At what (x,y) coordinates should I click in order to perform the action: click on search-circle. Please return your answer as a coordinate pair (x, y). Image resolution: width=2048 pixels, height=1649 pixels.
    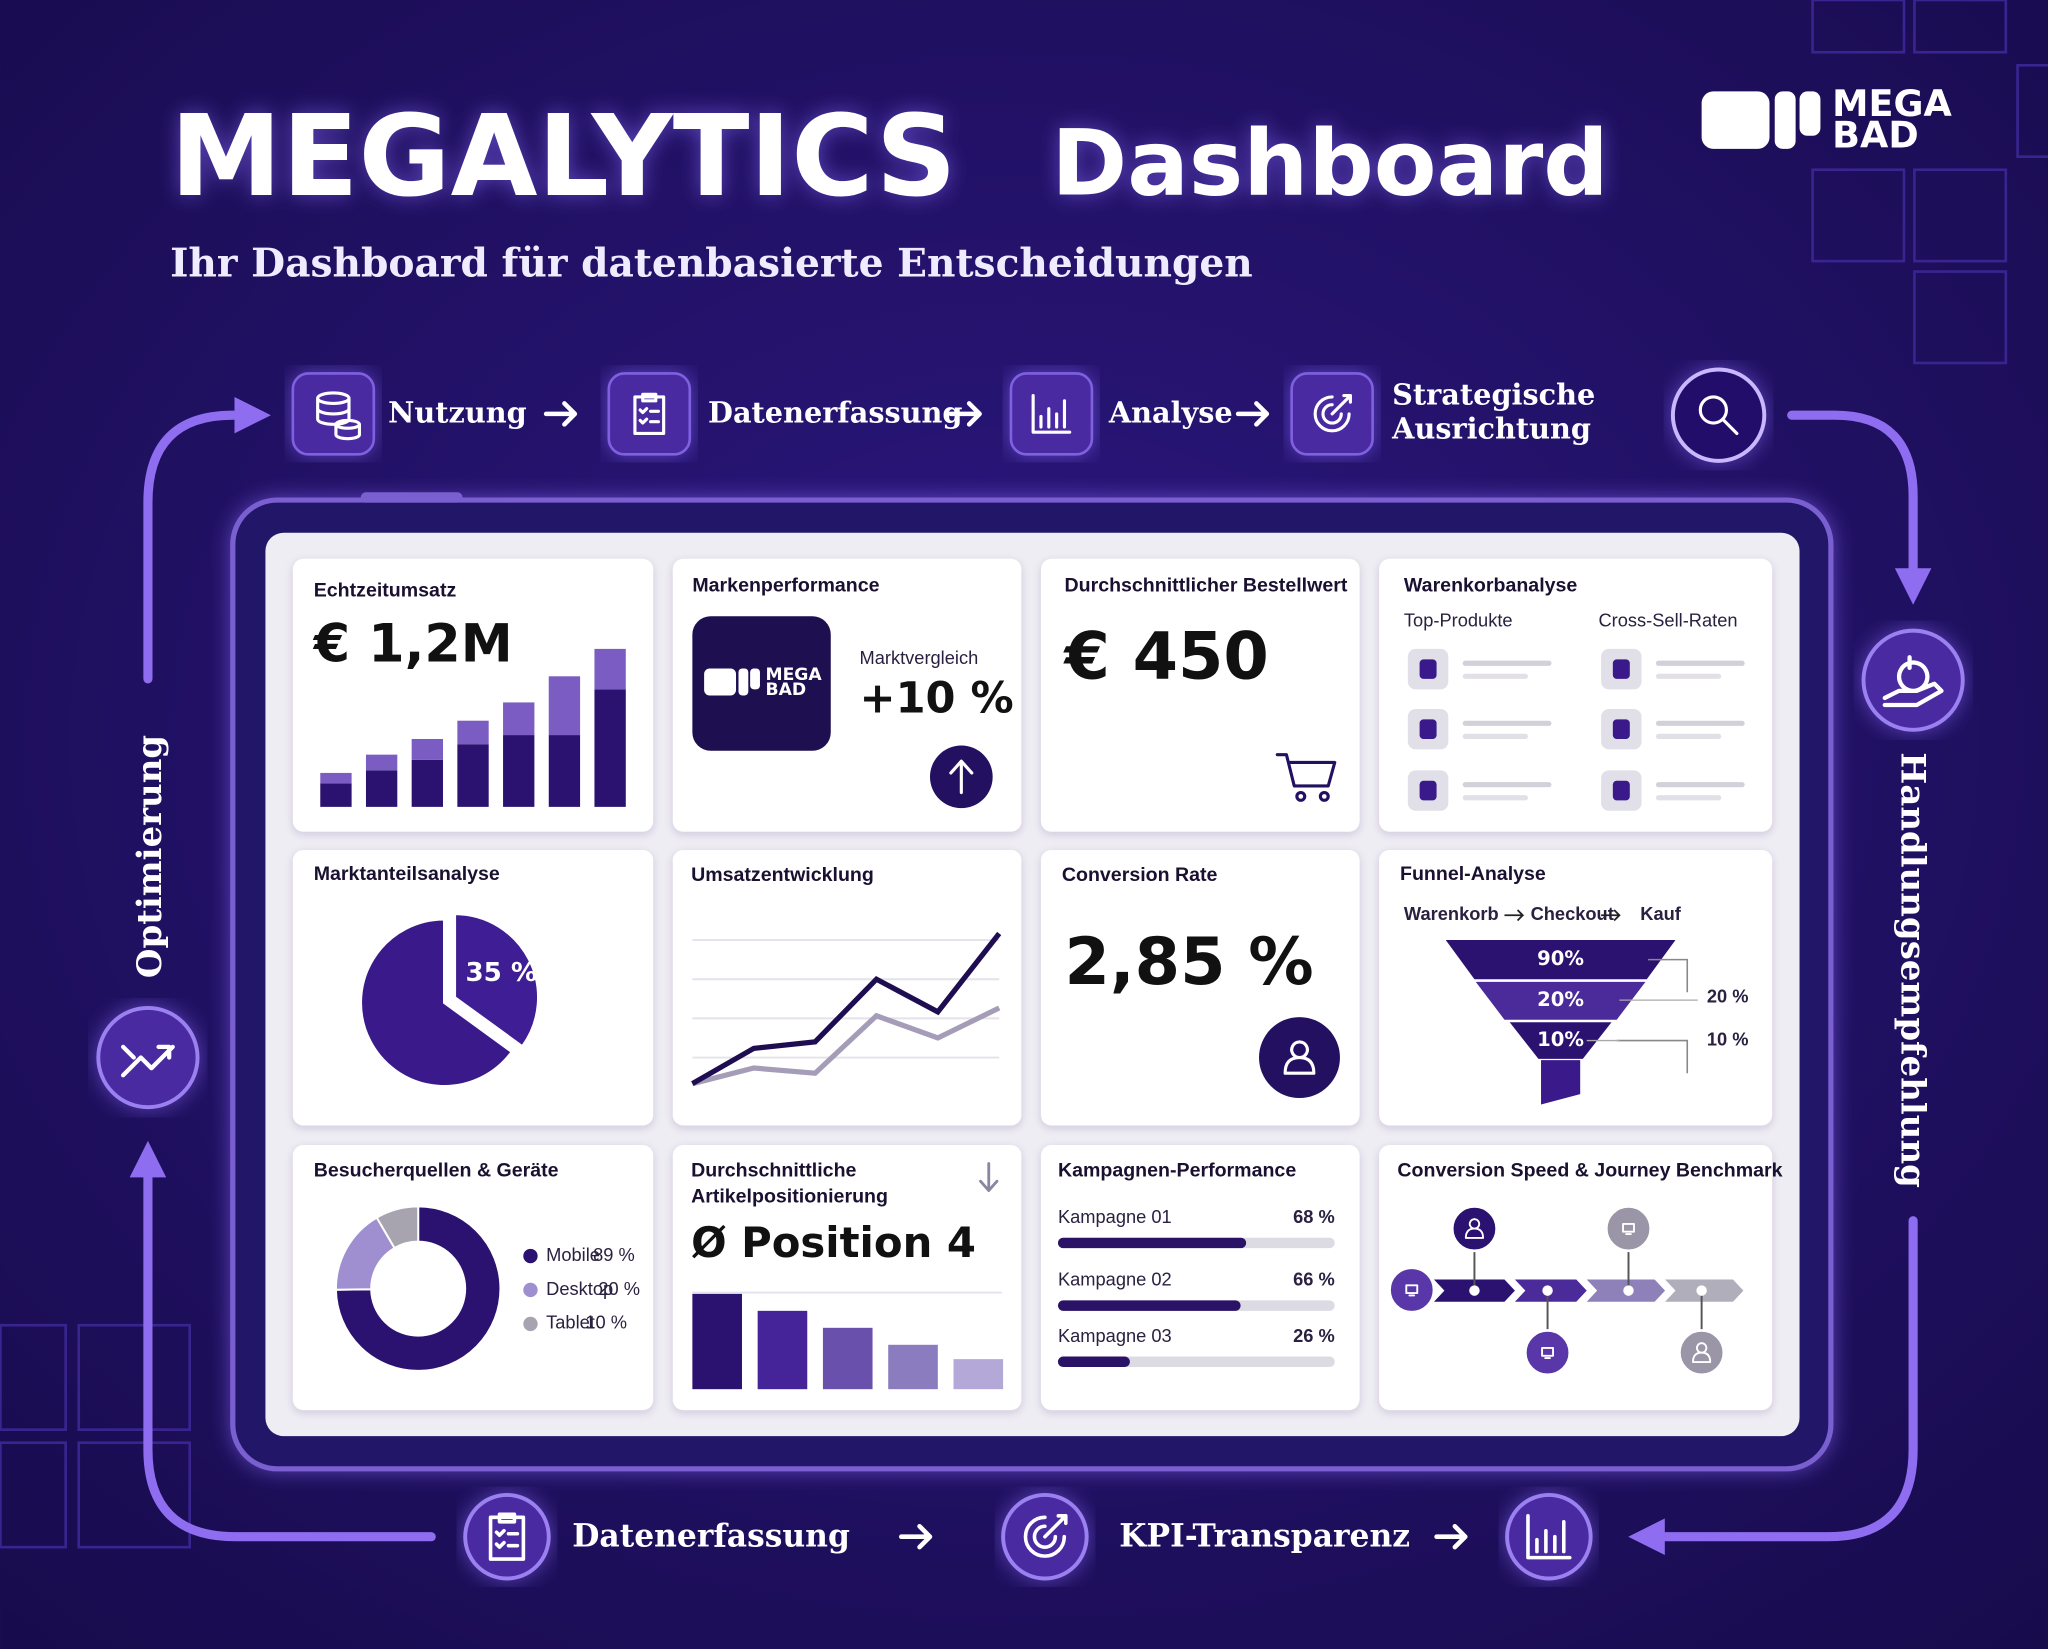
    Looking at the image, I should click on (1718, 415).